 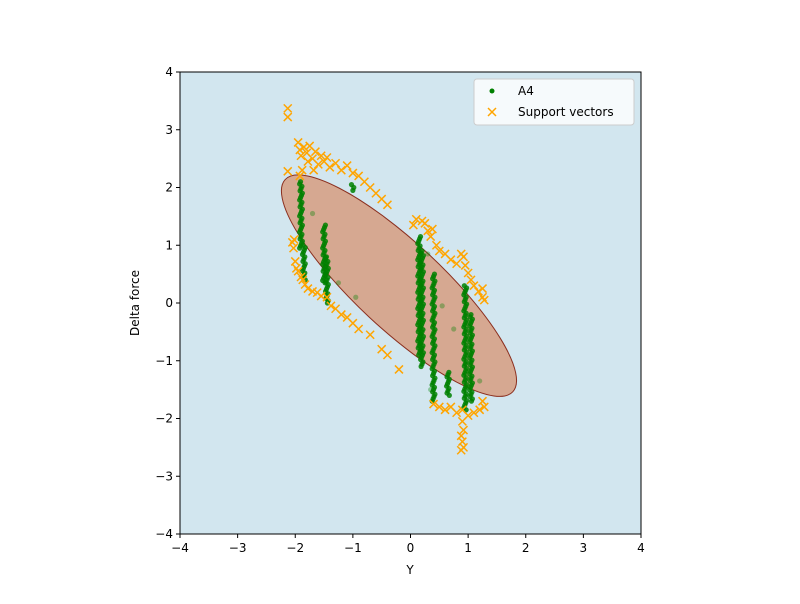 I want to click on x-tick-label: 1, so click(x=468, y=548).